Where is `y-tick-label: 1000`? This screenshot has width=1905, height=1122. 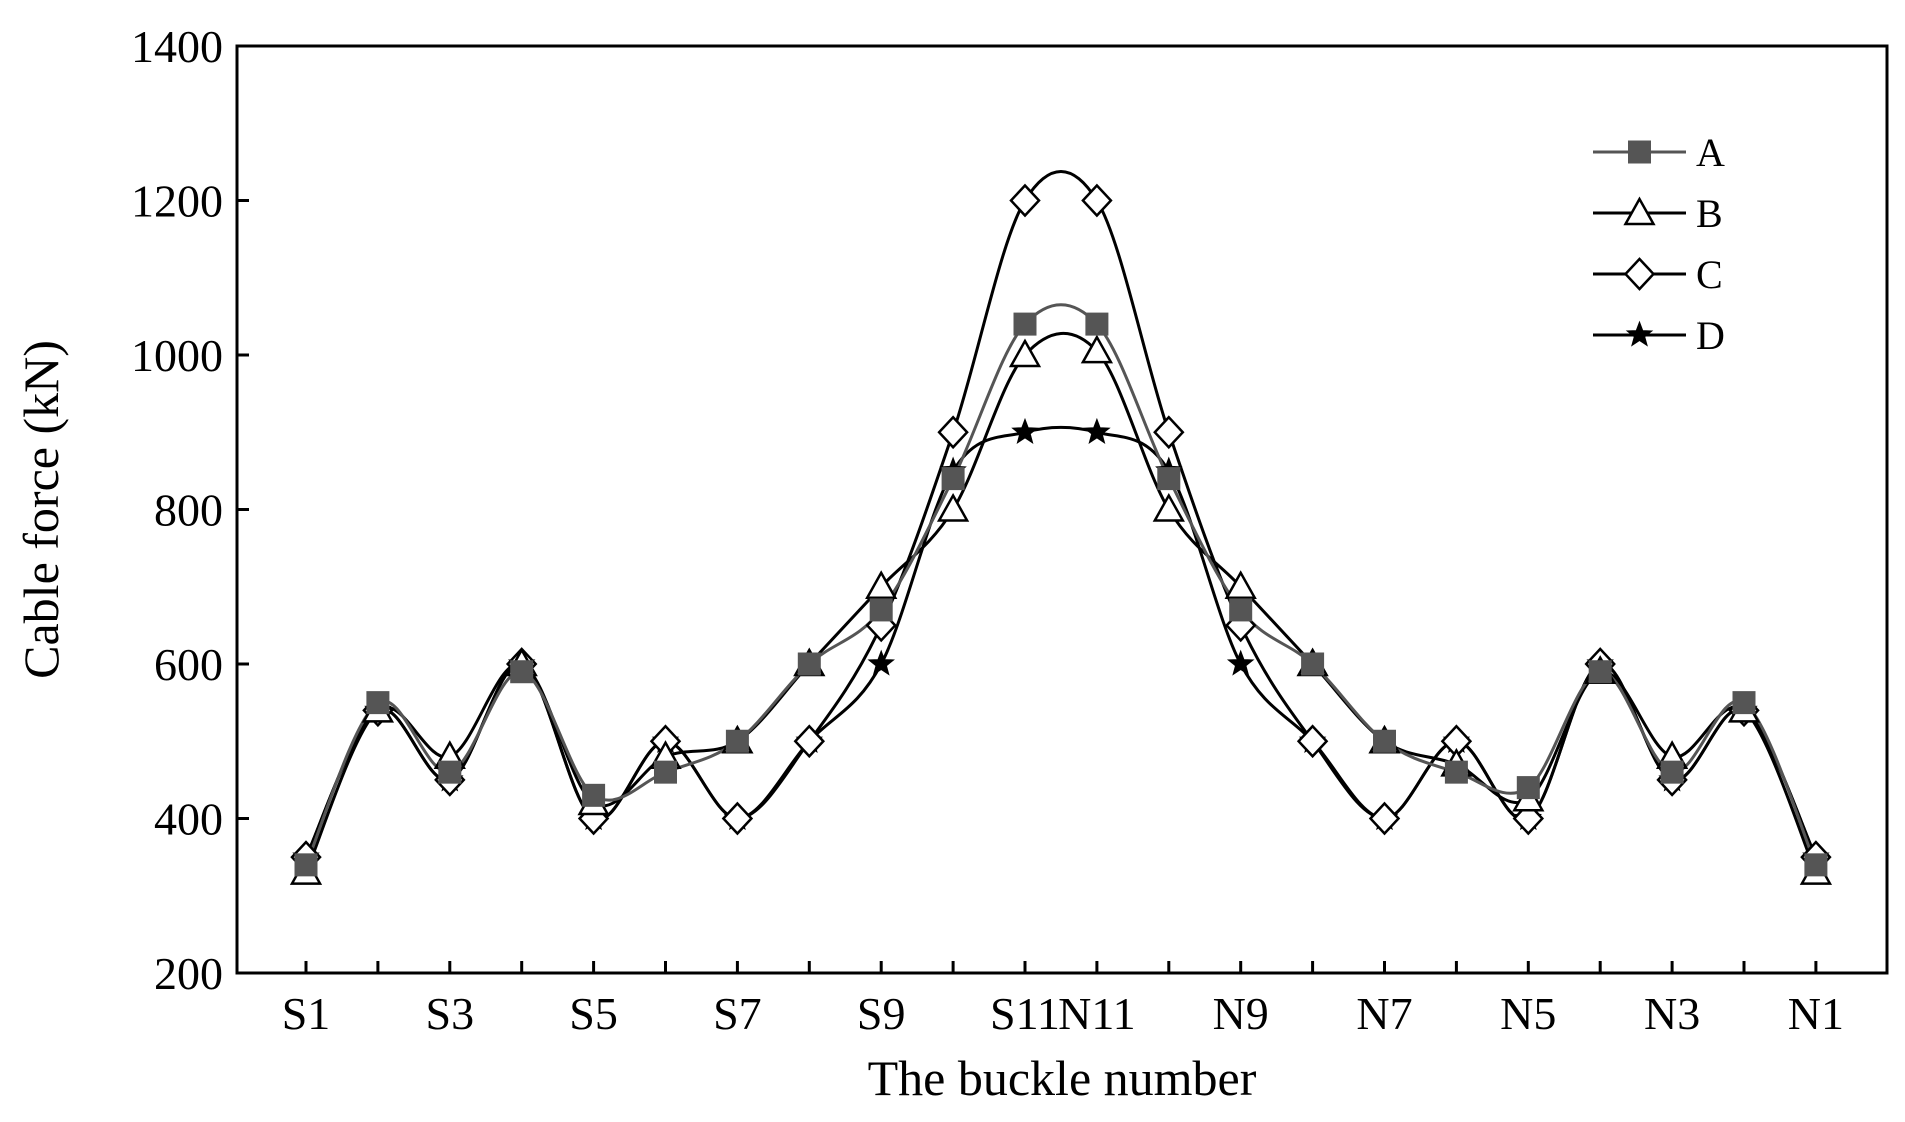 y-tick-label: 1000 is located at coordinates (177, 355).